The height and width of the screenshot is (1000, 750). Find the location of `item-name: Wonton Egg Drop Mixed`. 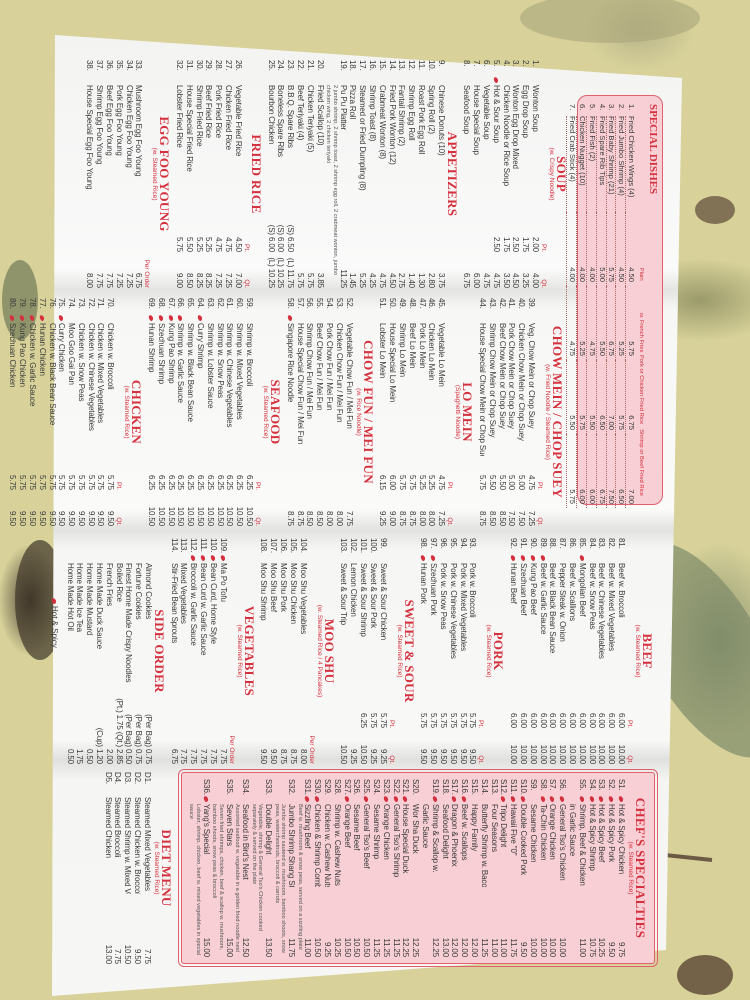

item-name: Wonton Egg Drop Mixed is located at coordinates (516, 127).